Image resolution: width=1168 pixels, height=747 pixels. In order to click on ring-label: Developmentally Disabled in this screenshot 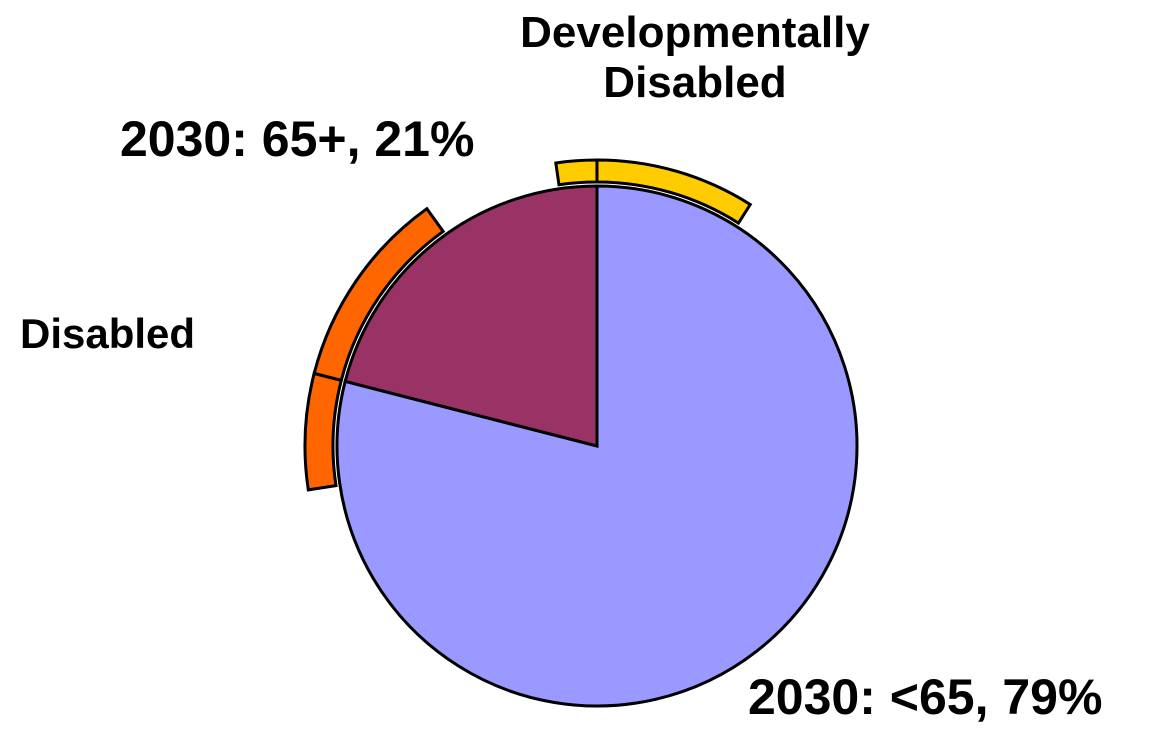, I will do `click(695, 57)`.